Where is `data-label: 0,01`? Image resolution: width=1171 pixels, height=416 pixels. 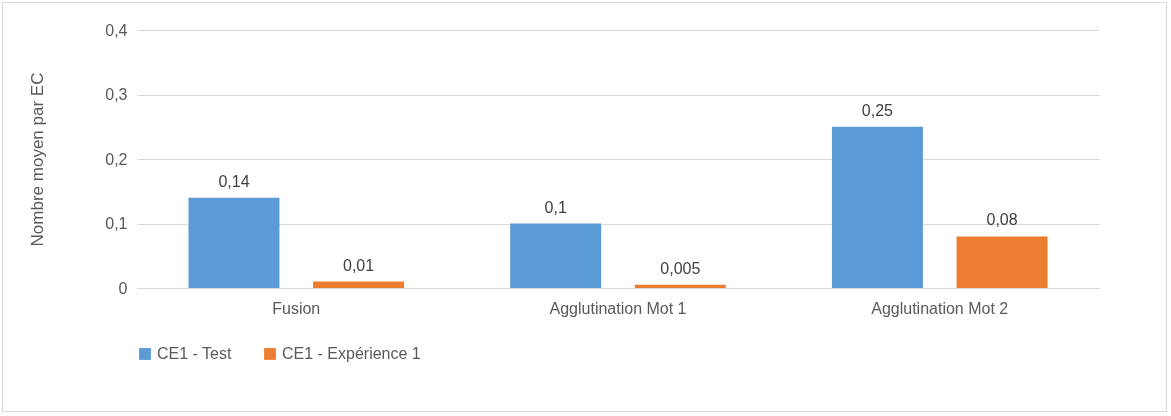 data-label: 0,01 is located at coordinates (358, 265).